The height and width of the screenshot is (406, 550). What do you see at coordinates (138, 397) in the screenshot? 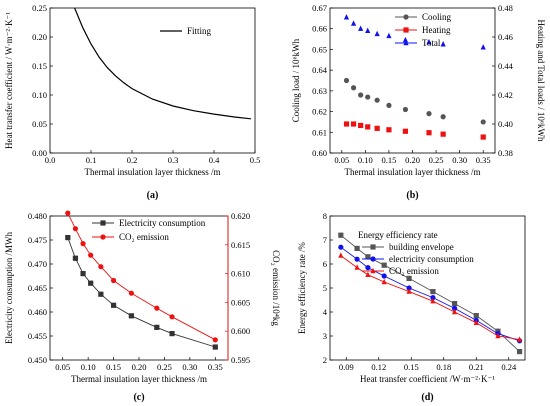
I see `panel-letter: (c)` at bounding box center [138, 397].